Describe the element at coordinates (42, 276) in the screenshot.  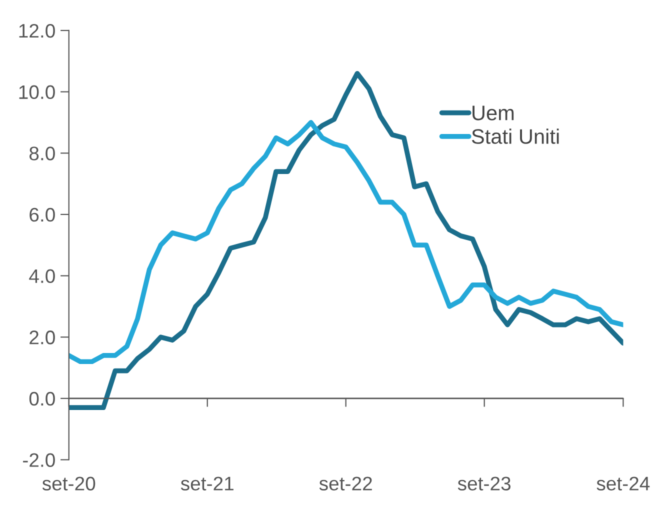
I see `y-tick-label: 4.0` at that location.